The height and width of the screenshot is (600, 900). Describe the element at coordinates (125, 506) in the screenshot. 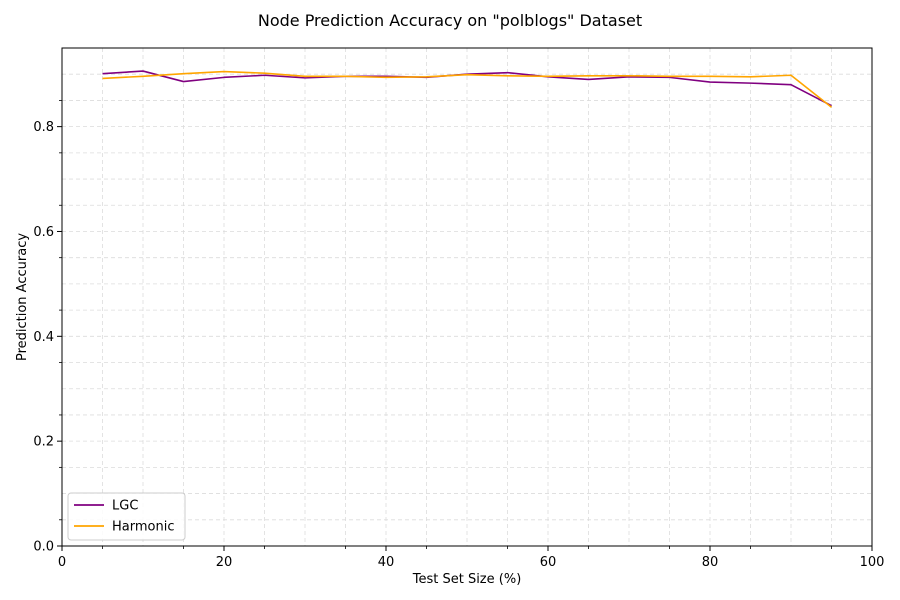

I see `legend-label-lgc: LGC` at that location.